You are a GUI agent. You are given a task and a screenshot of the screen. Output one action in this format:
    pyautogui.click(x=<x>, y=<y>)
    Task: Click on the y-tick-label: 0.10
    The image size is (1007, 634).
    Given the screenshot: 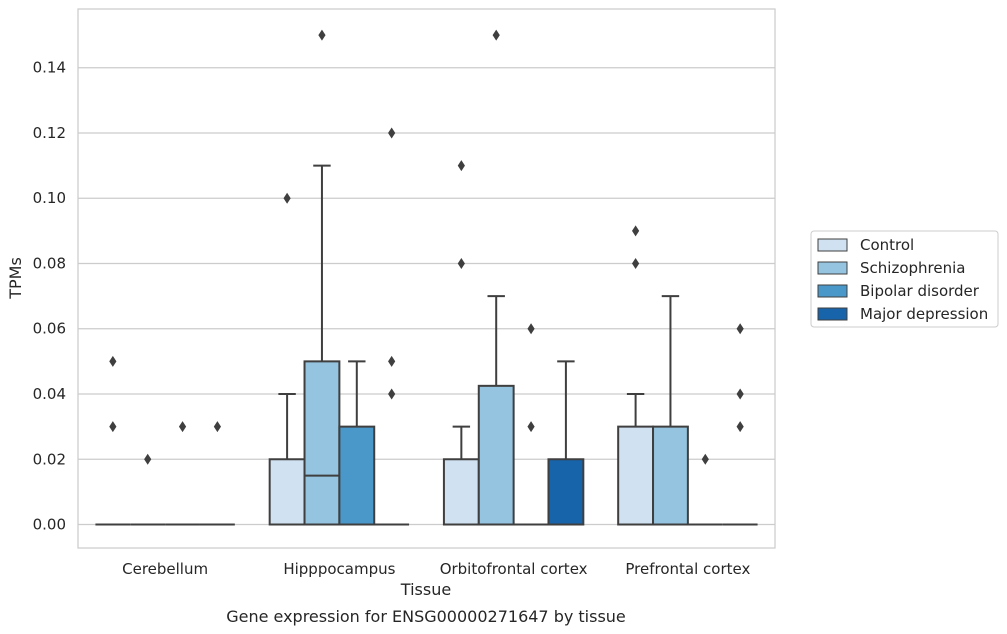 What is the action you would take?
    pyautogui.click(x=49, y=198)
    